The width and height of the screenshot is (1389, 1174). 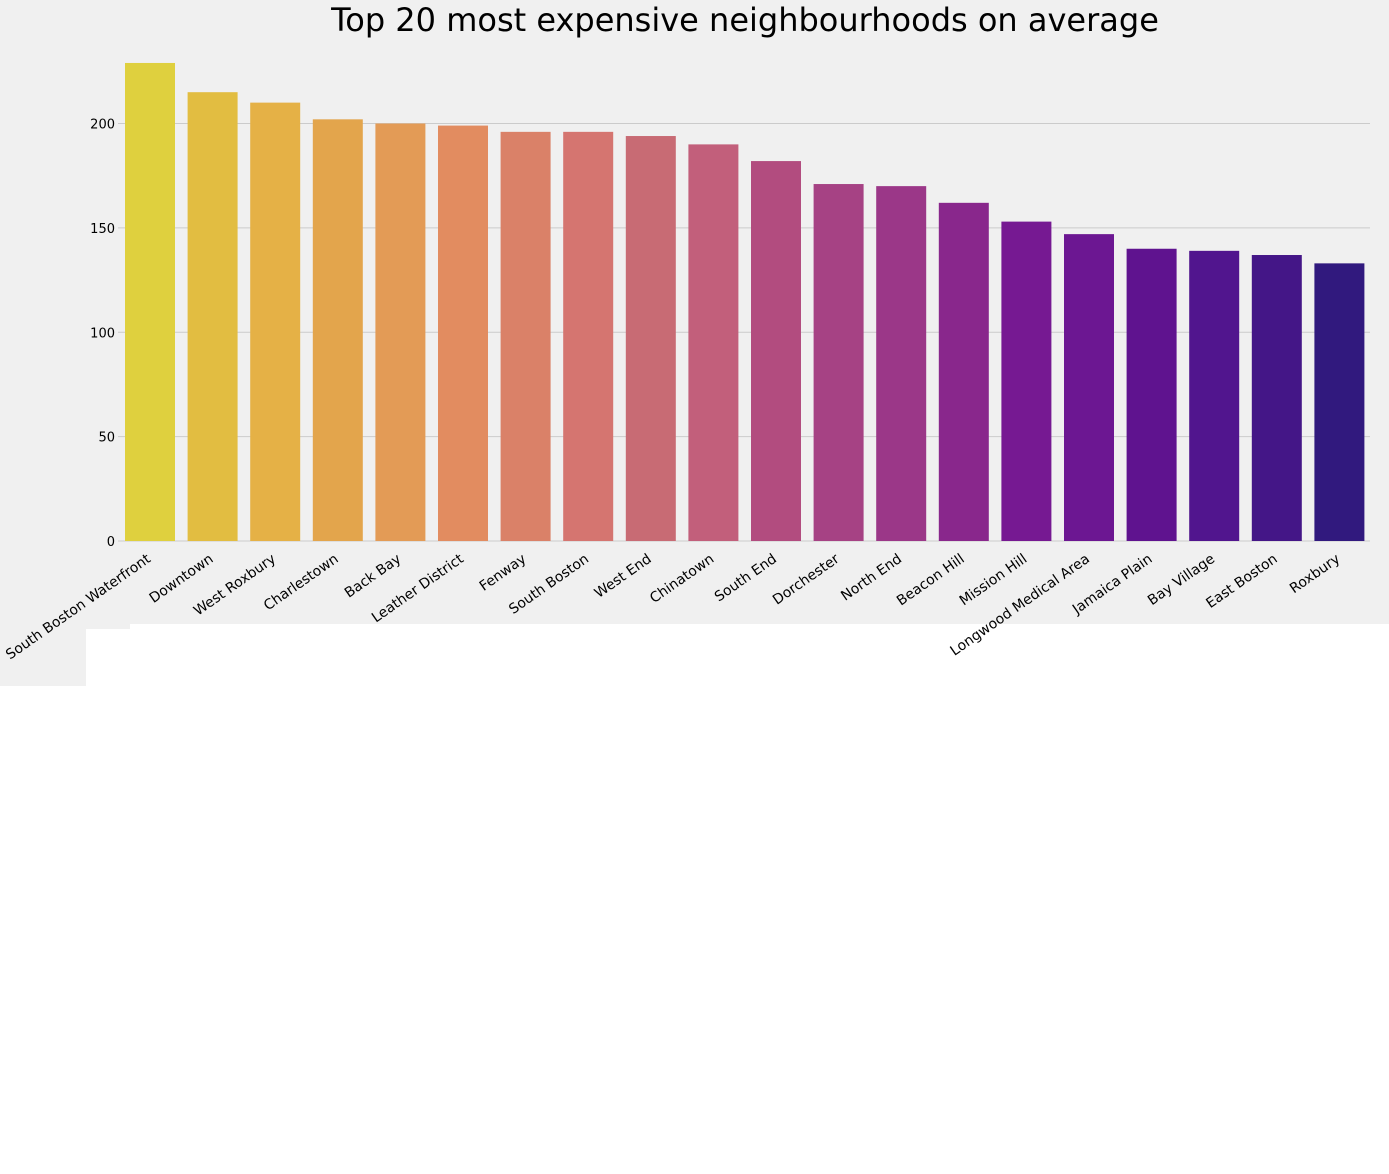 I want to click on y-tick-labels: 0 50 100 150 200, so click(x=102, y=334).